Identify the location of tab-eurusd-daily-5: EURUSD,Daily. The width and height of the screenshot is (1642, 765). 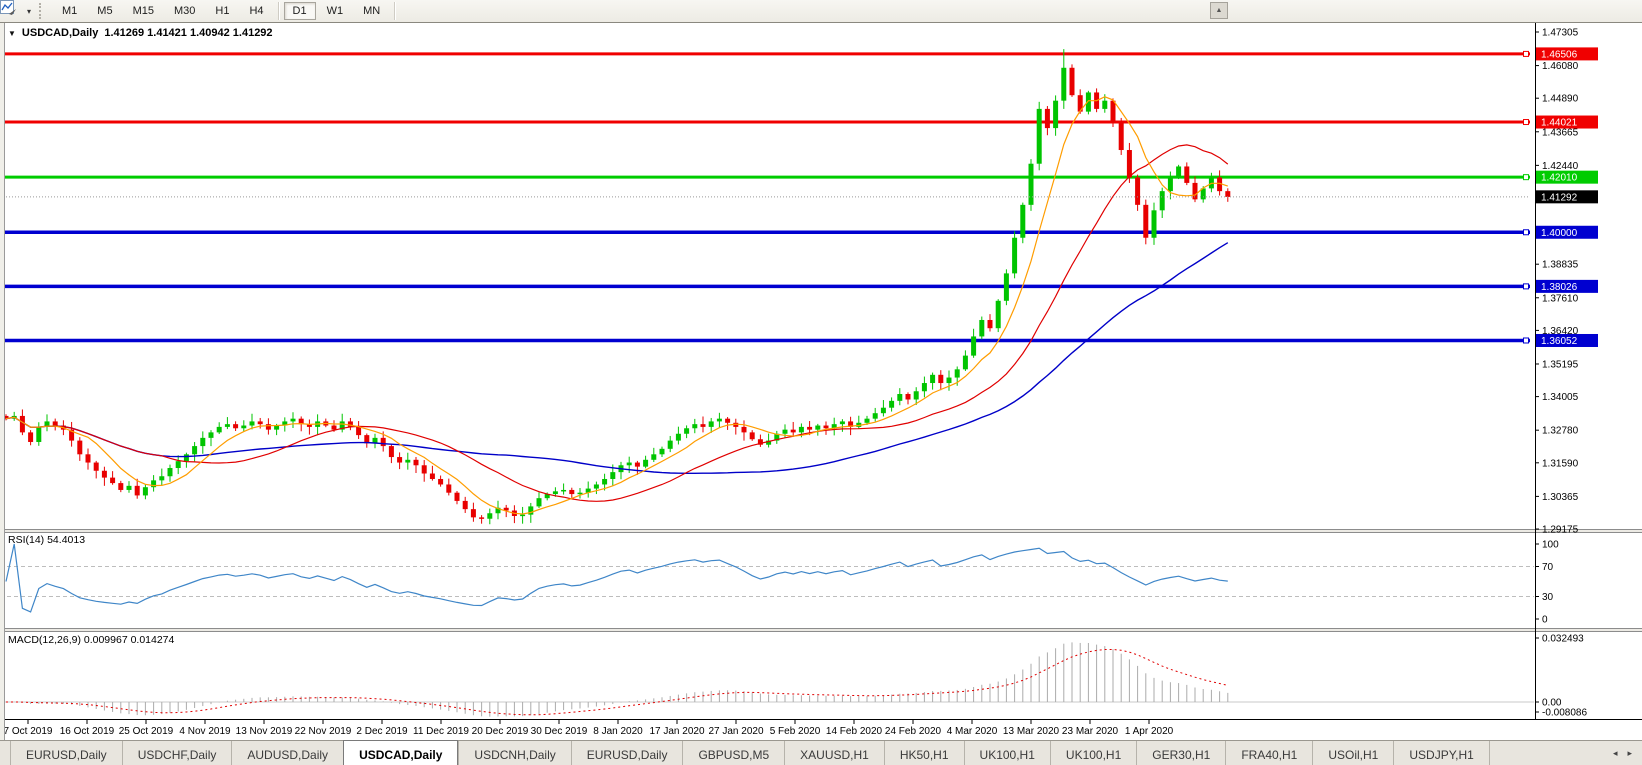
(626, 753).